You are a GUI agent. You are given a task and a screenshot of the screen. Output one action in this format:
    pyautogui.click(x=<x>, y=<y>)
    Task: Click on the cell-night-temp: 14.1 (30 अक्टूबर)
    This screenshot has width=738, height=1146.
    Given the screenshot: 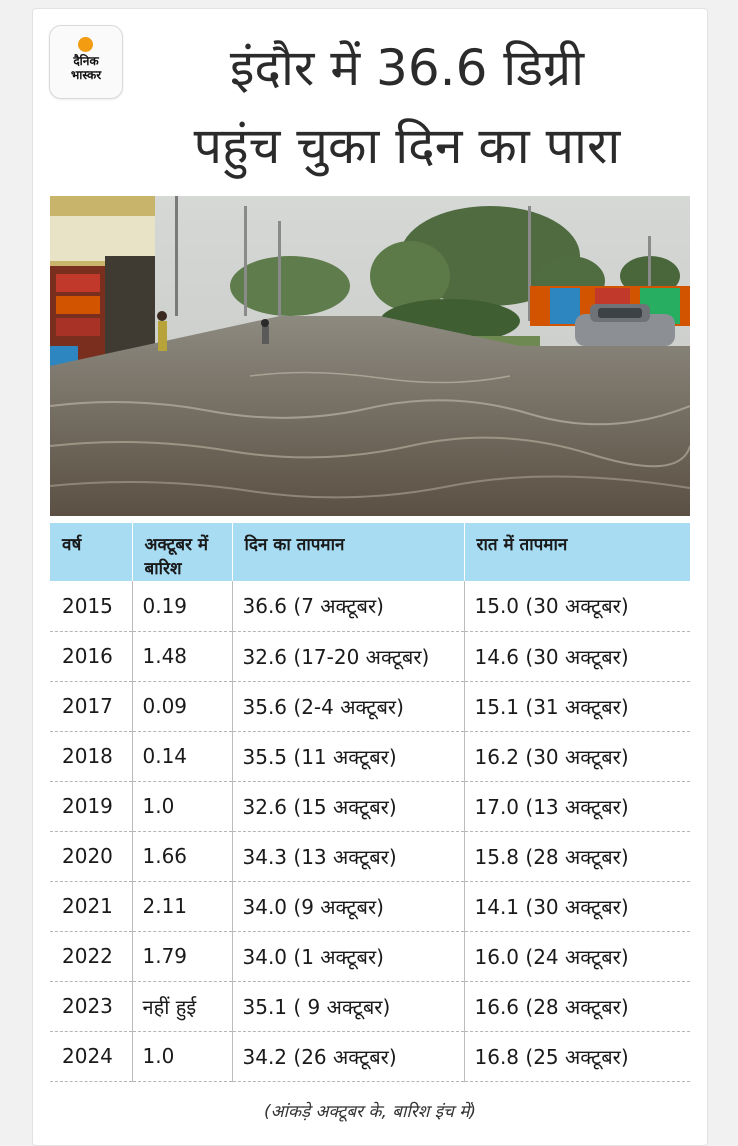 What is the action you would take?
    pyautogui.click(x=576, y=906)
    